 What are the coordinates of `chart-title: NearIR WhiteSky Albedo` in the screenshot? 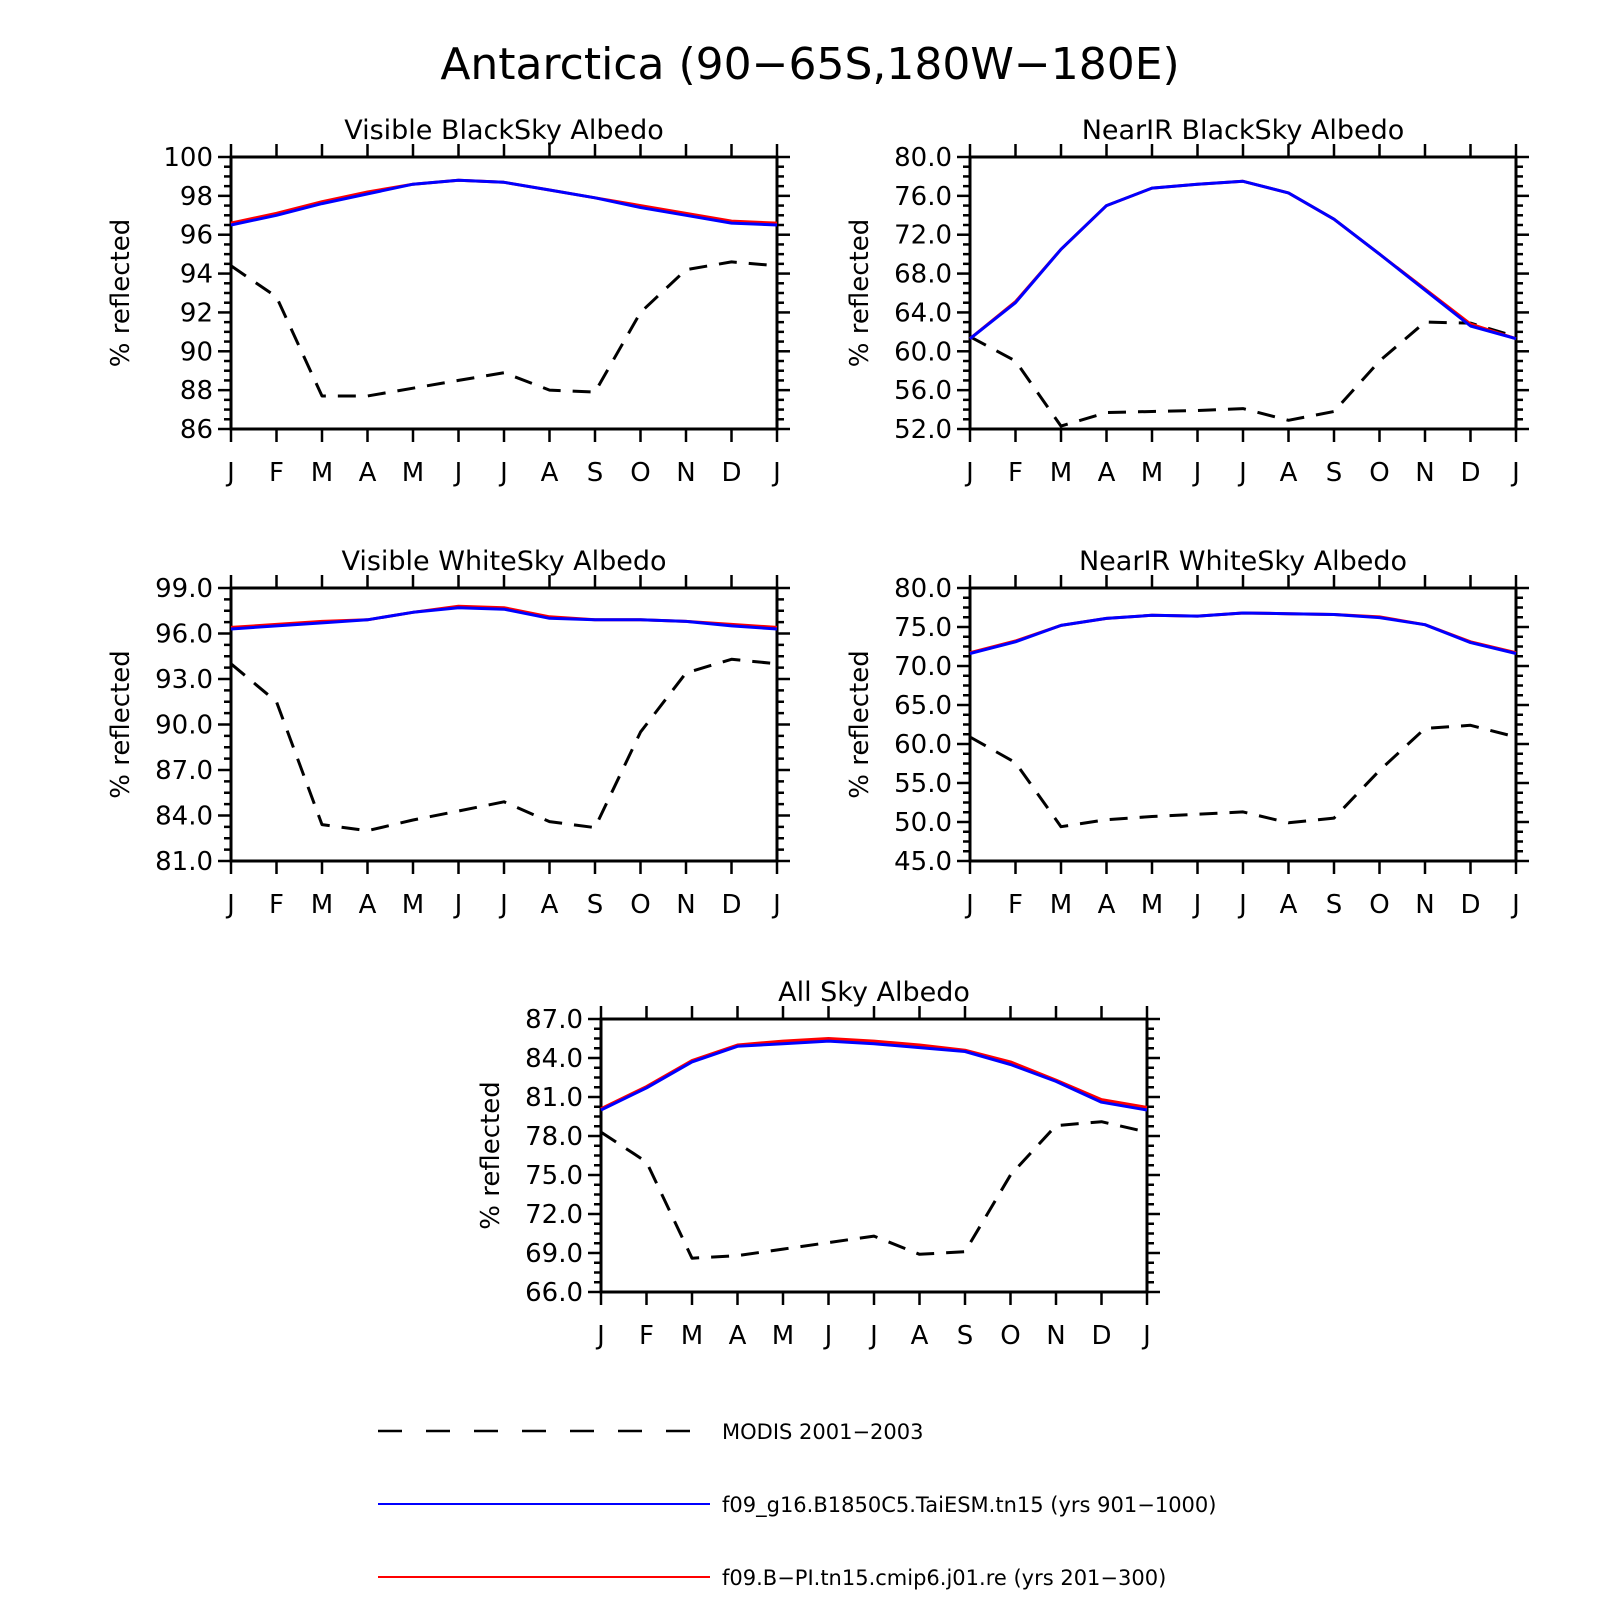 It's located at (1243, 561).